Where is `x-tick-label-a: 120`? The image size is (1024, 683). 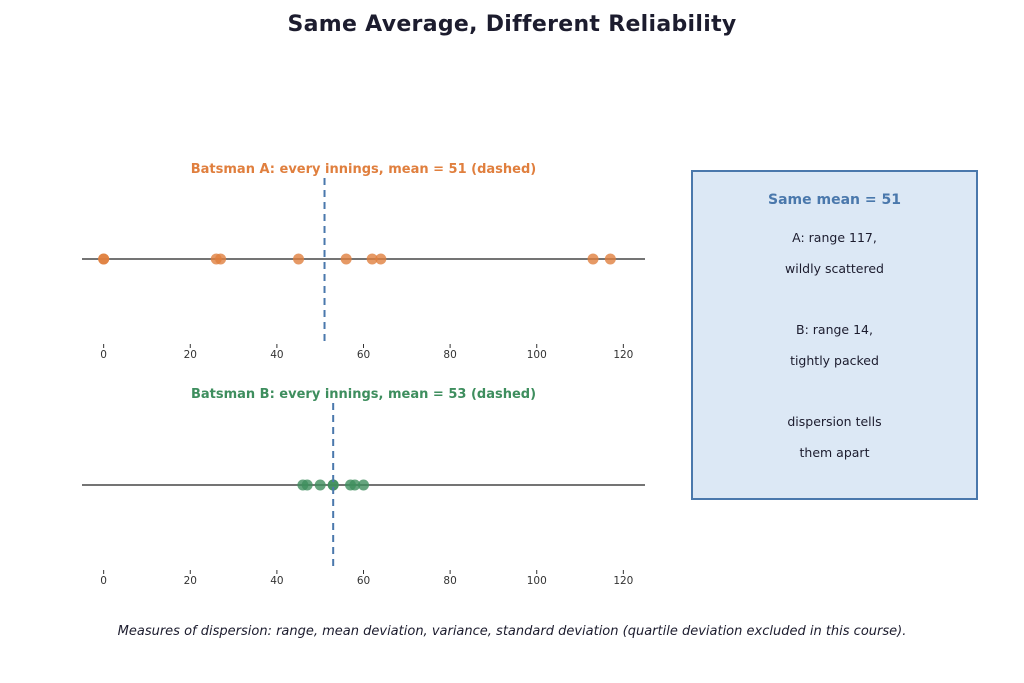 x-tick-label-a: 120 is located at coordinates (623, 355).